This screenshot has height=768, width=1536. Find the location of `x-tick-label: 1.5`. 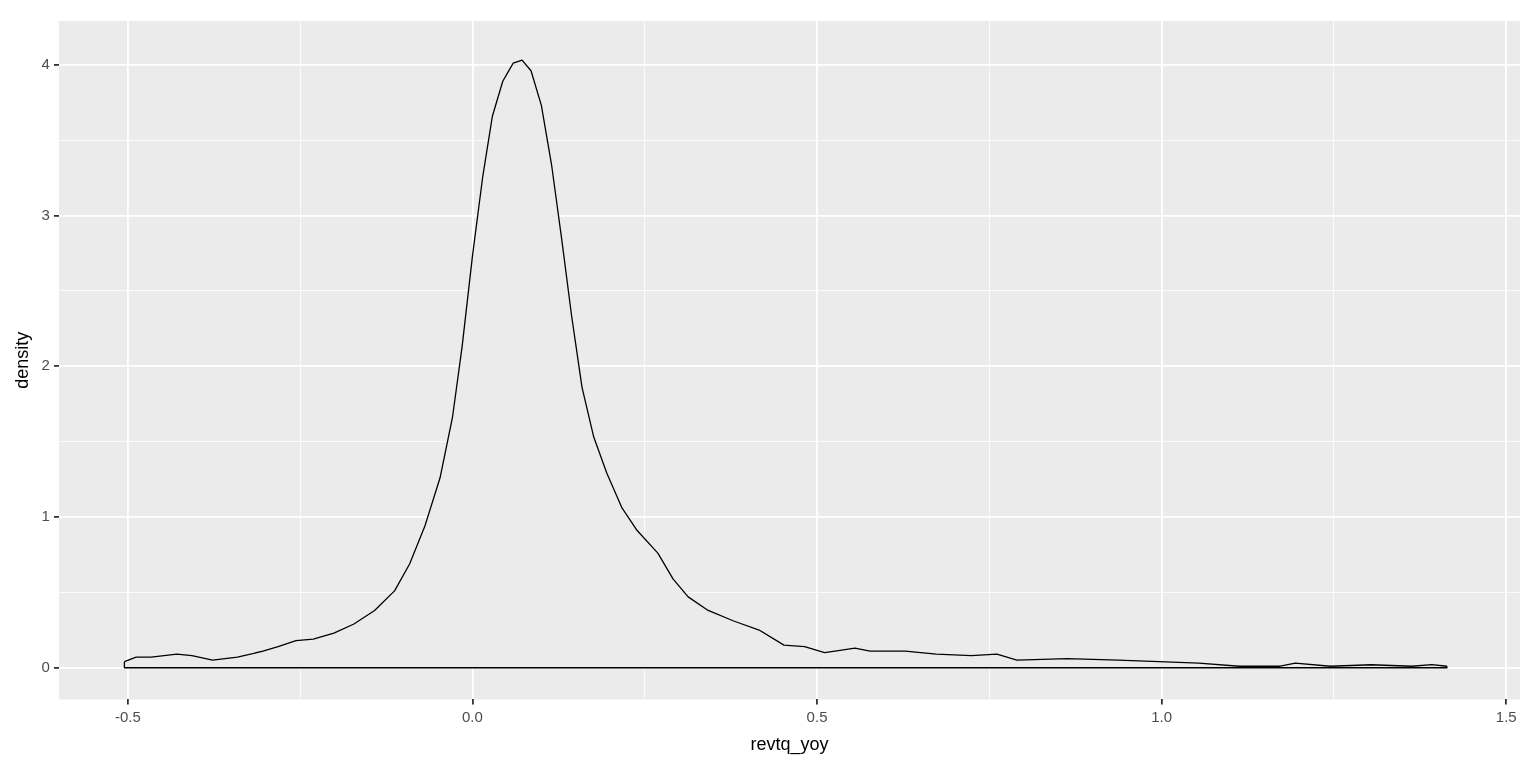

x-tick-label: 1.5 is located at coordinates (1506, 716).